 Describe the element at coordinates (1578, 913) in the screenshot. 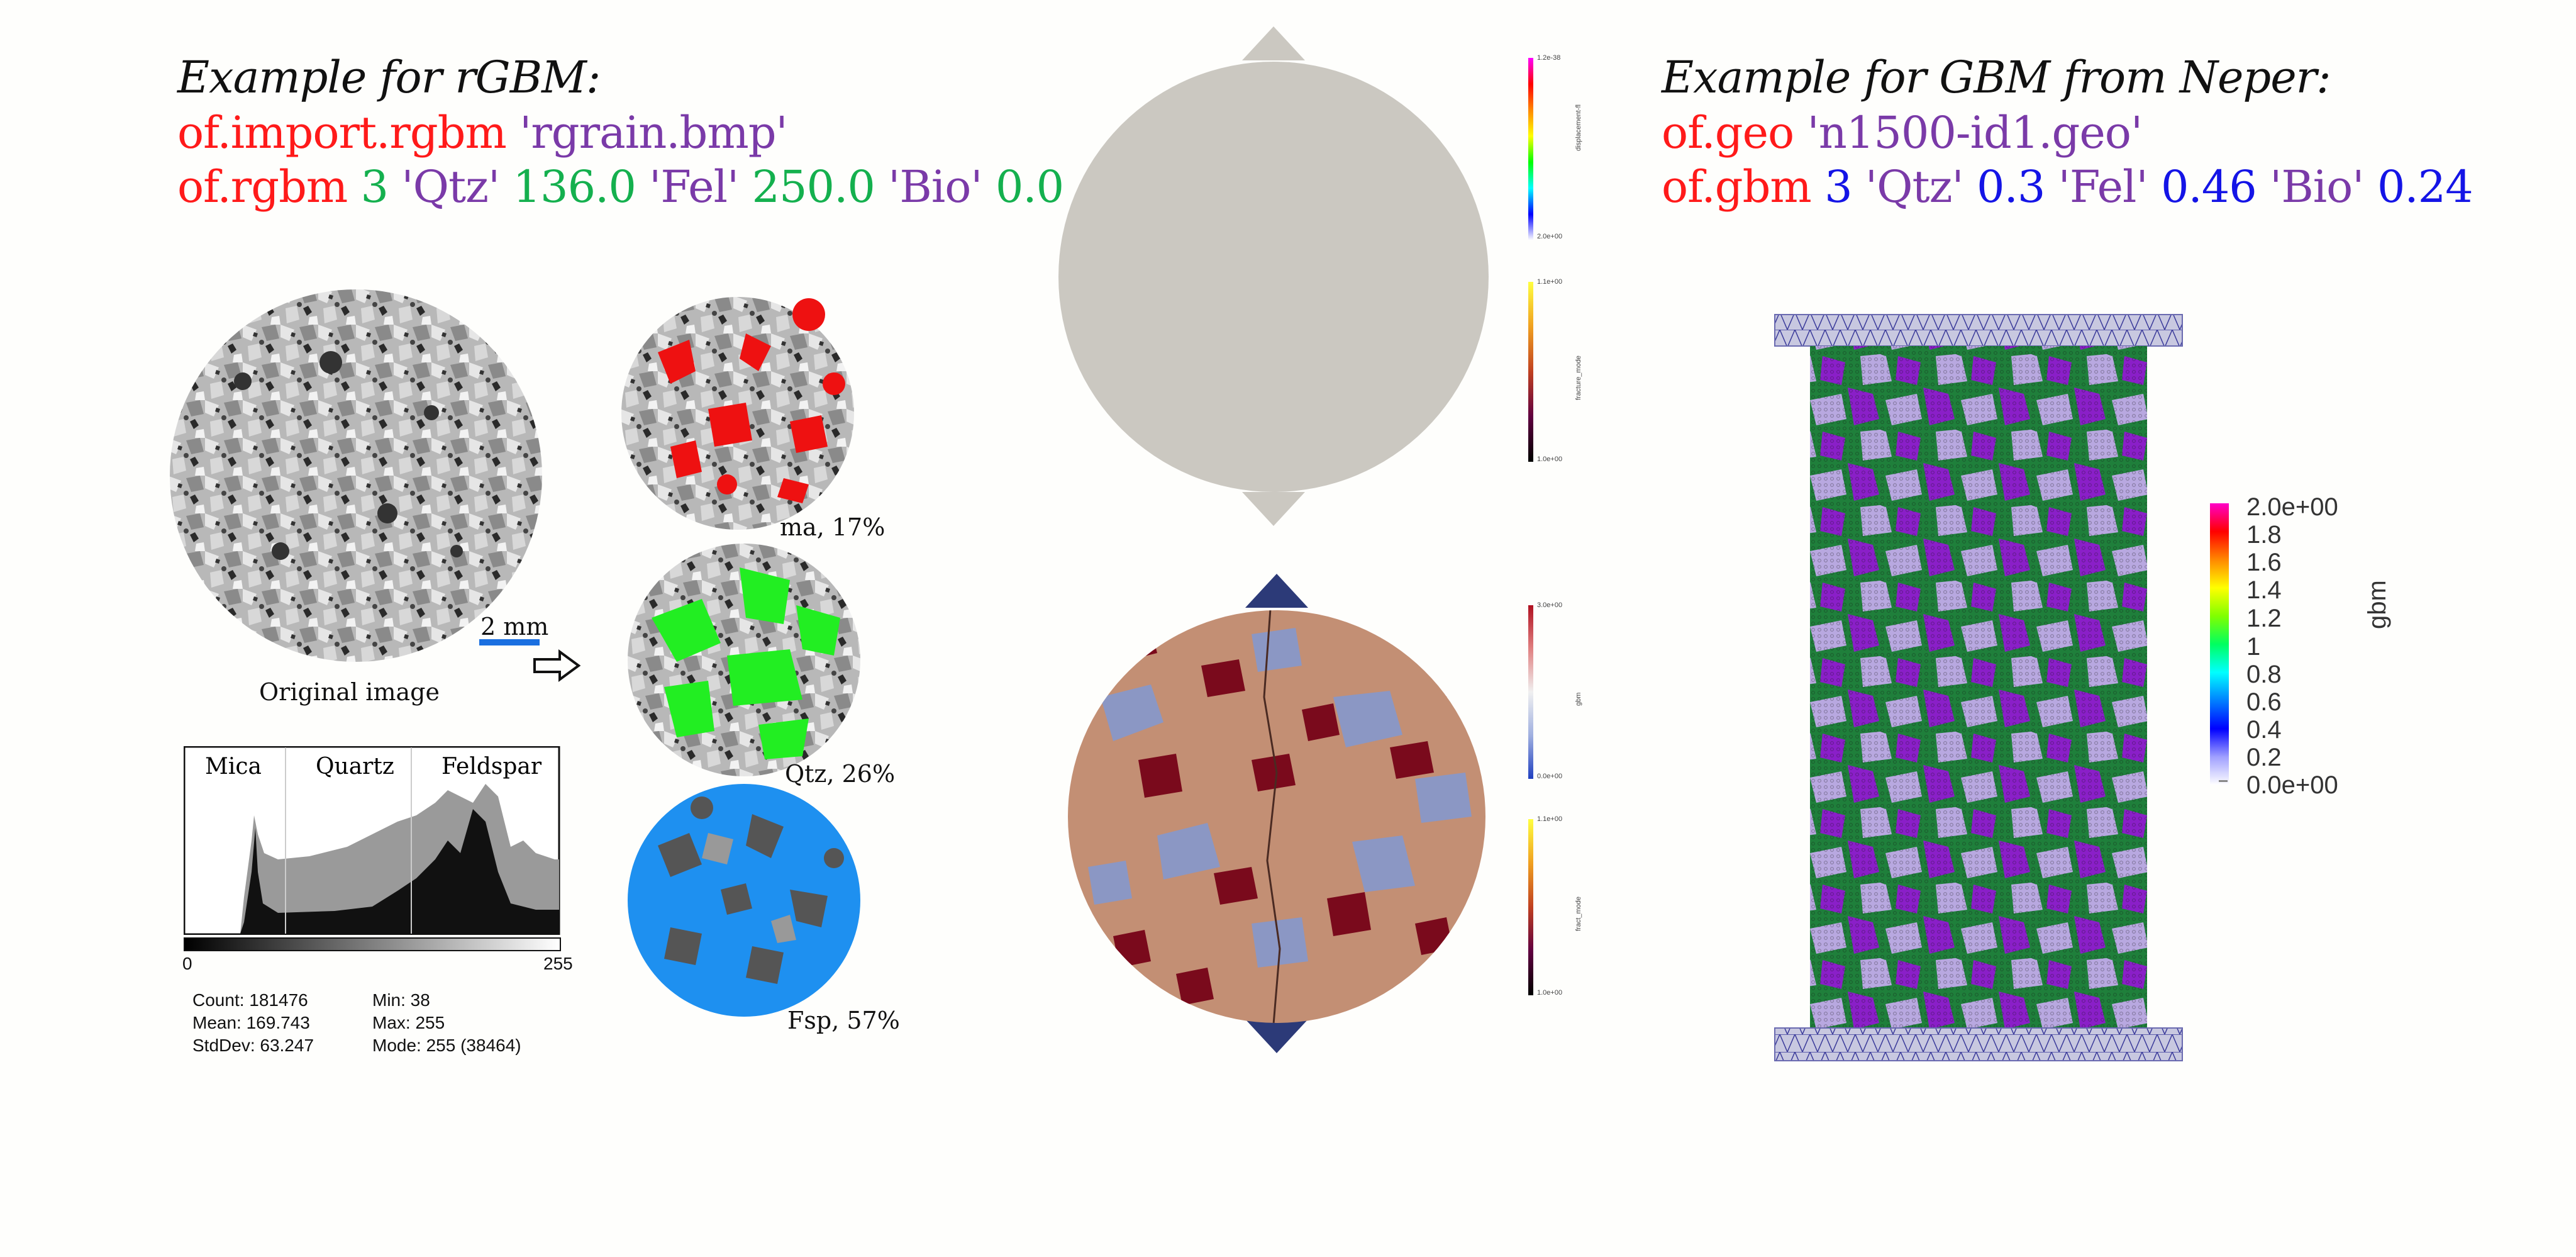

I see `colorbar-4-label: fract_mode` at that location.